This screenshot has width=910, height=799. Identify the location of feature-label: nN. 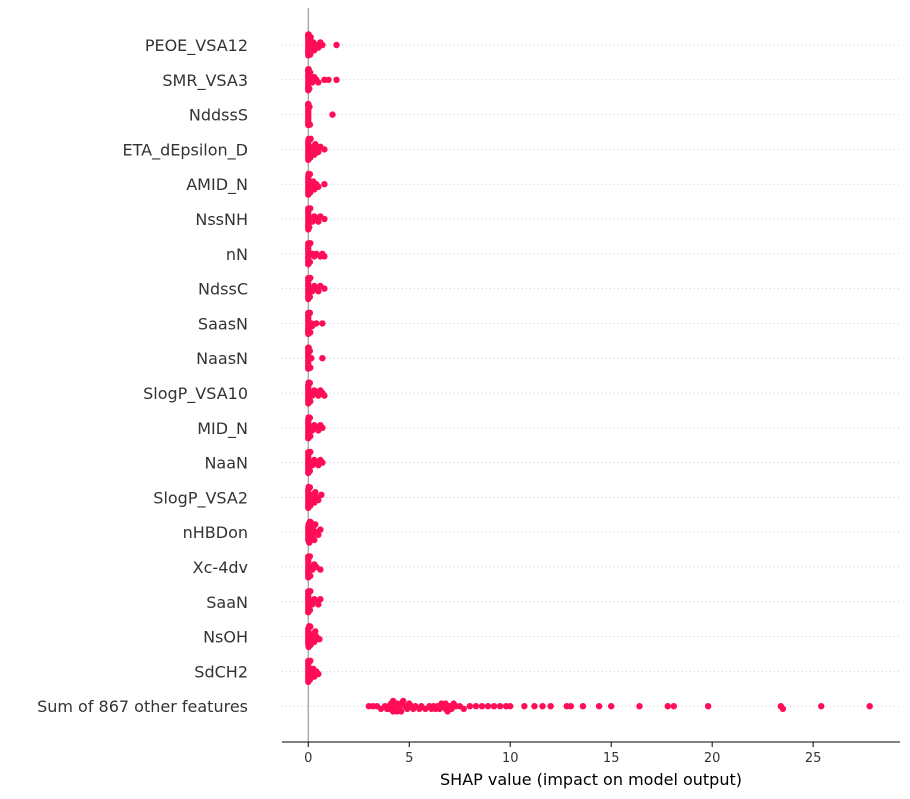
(237, 254).